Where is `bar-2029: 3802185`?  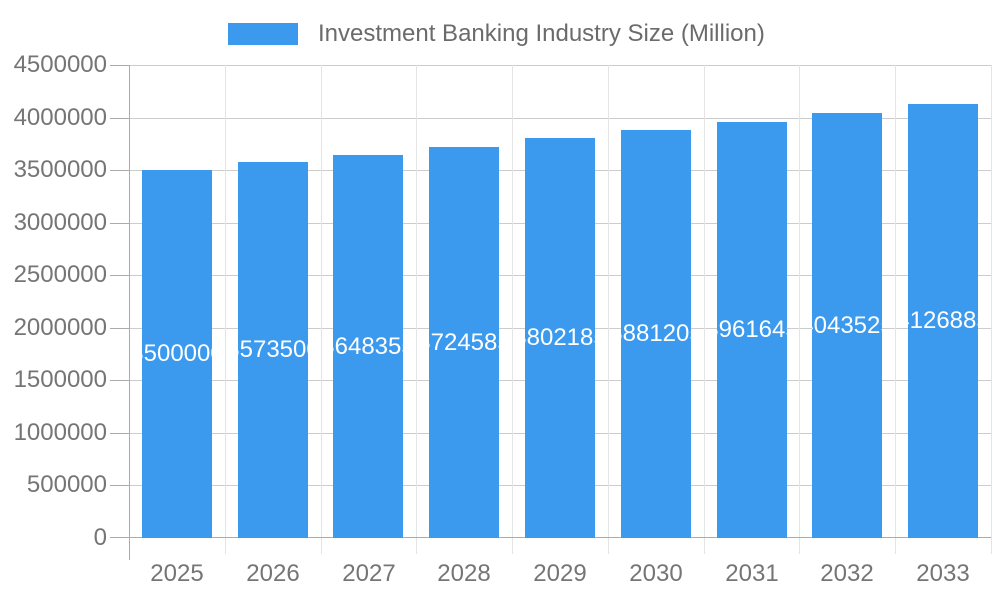 bar-2029: 3802185 is located at coordinates (560, 338).